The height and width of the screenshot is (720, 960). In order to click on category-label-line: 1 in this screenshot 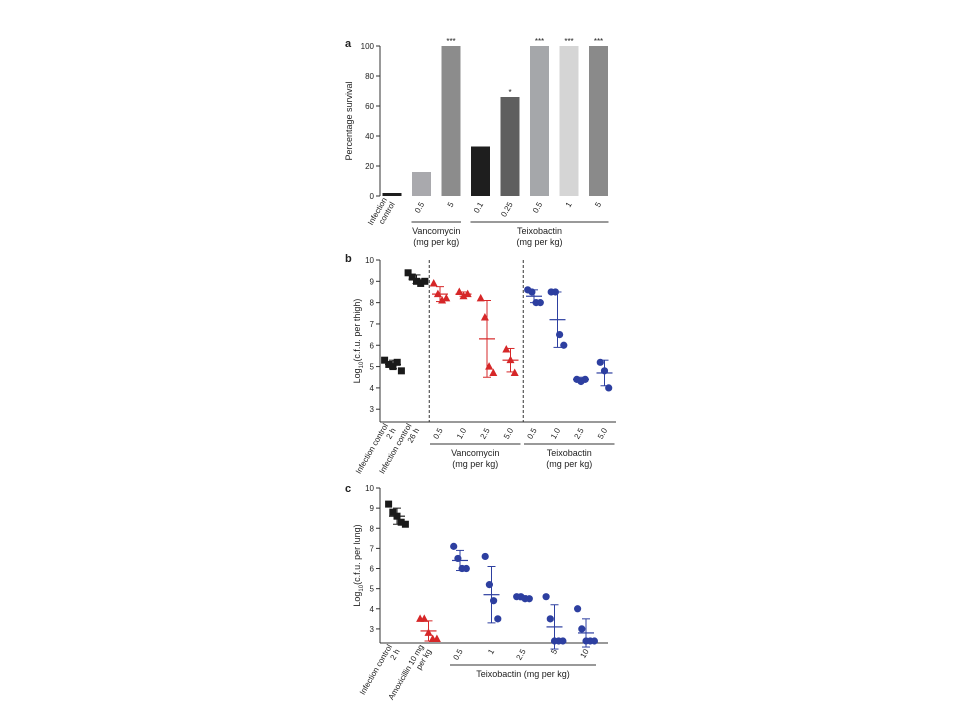, I will do `click(569, 204)`.